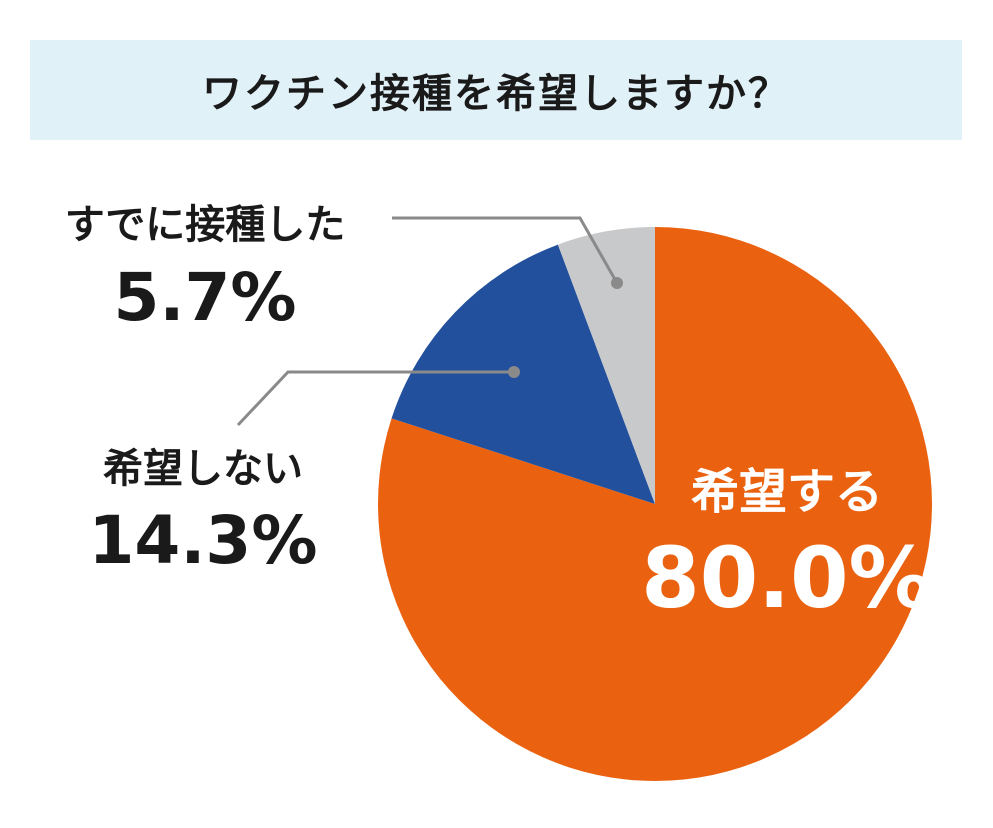  I want to click on pie-slice-kibou-shinai, so click(523, 374).